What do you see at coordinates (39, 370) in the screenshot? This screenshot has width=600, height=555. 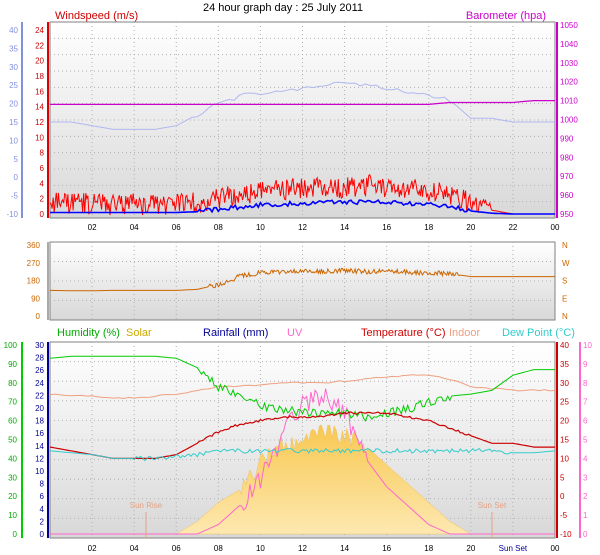 I see `rainfall-tick: 26` at bounding box center [39, 370].